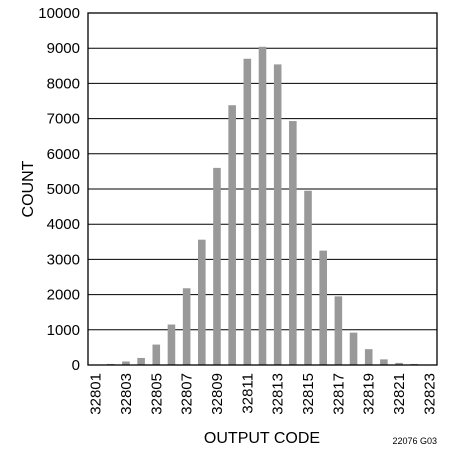 This screenshot has width=452, height=450. Describe the element at coordinates (399, 394) in the screenshot. I see `x-tick-label: 32821` at that location.